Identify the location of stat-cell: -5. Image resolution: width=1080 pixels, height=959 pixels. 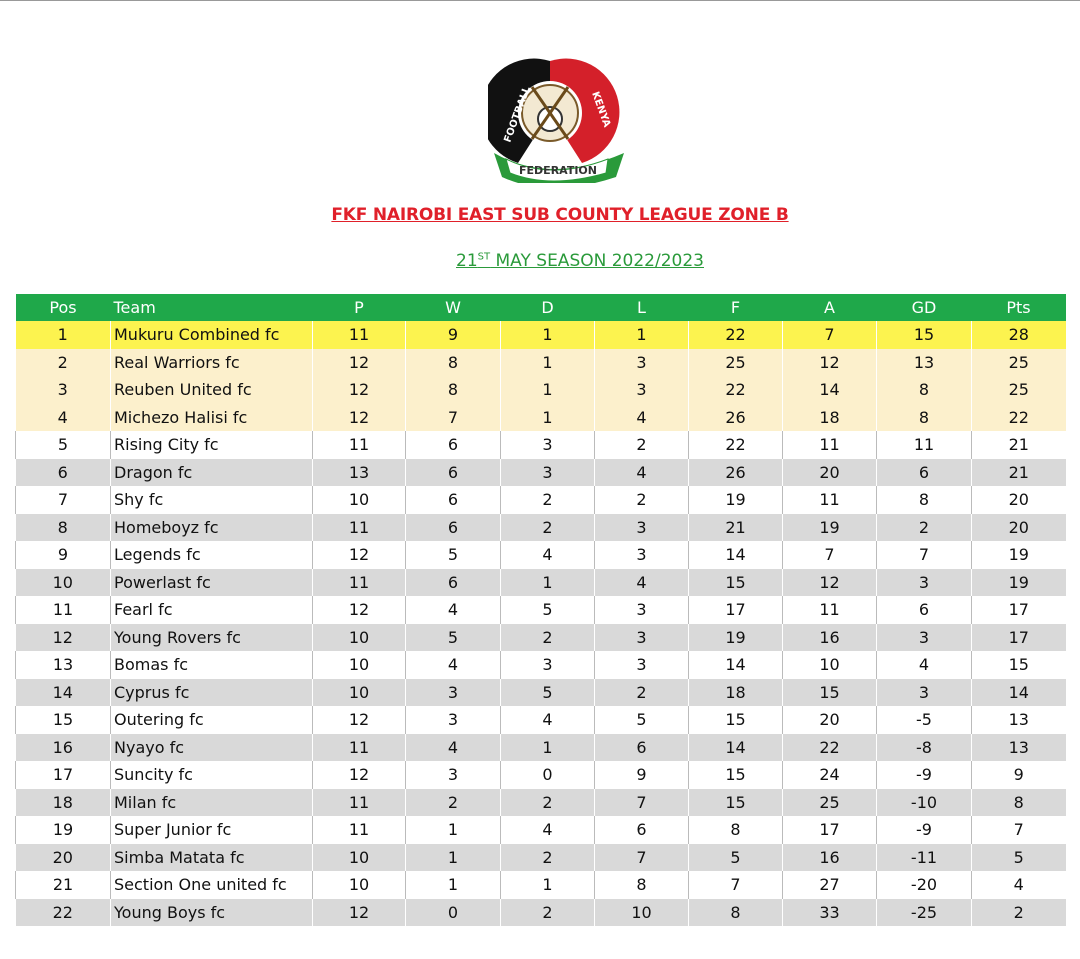
(924, 720).